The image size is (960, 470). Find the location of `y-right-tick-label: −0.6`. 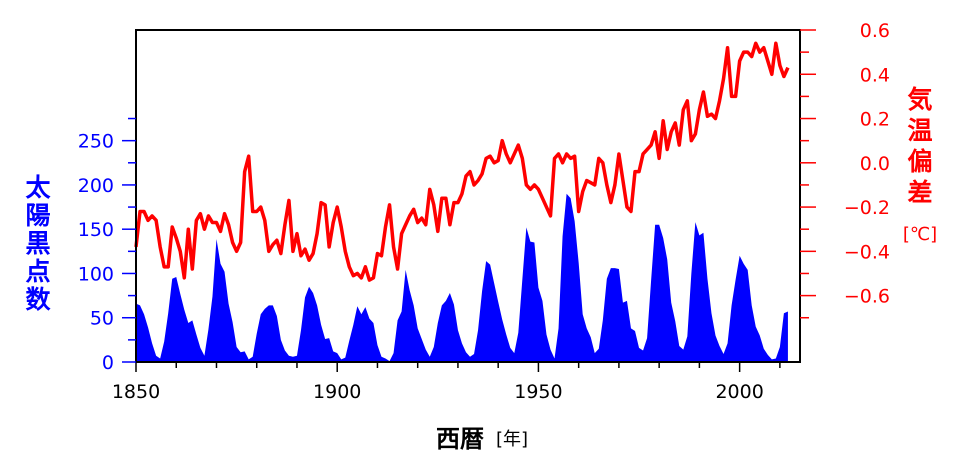

y-right-tick-label: −0.6 is located at coordinates (867, 297).